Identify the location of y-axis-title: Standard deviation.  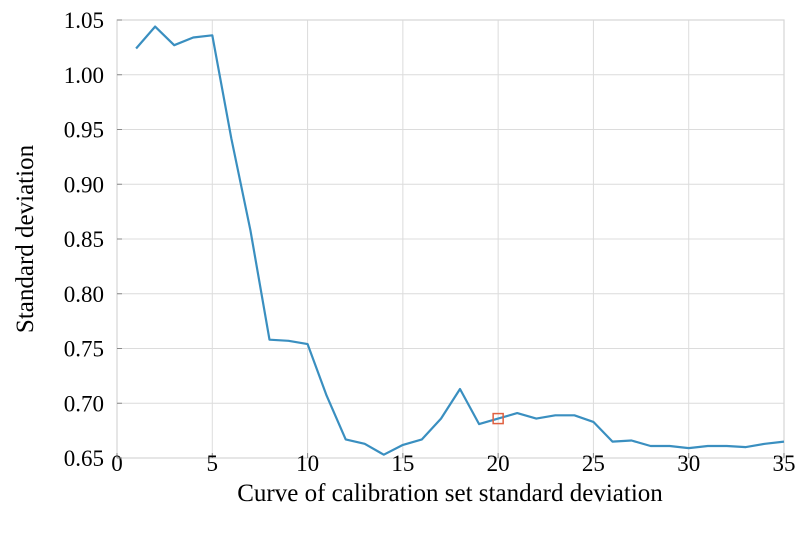
(25, 238).